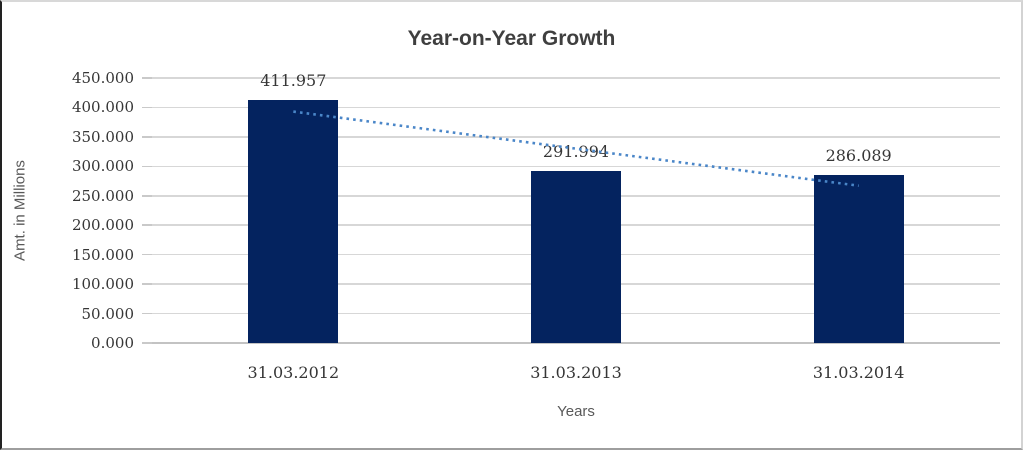 The image size is (1023, 450). Describe the element at coordinates (293, 81) in the screenshot. I see `bar-data-label: 411.957` at that location.